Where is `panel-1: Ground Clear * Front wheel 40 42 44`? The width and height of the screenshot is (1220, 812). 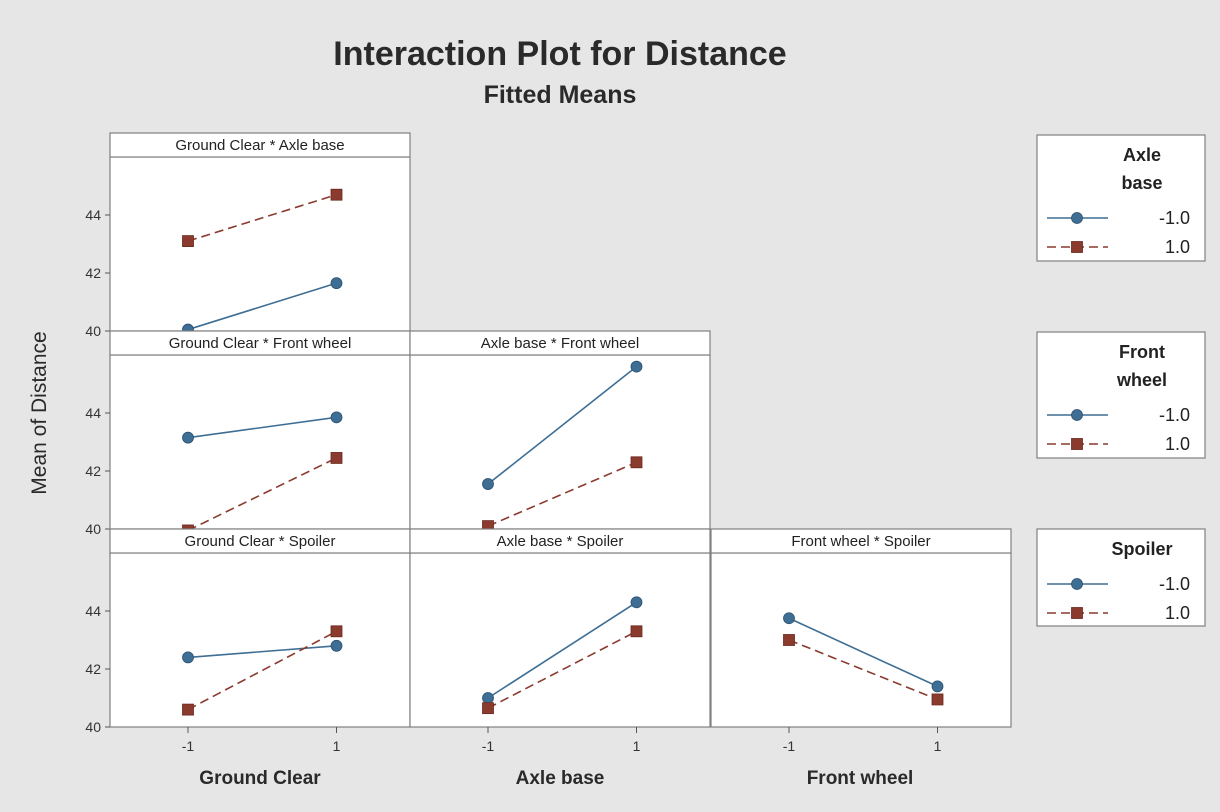
panel-1: Ground Clear * Front wheel 40 42 44 is located at coordinates (248, 433).